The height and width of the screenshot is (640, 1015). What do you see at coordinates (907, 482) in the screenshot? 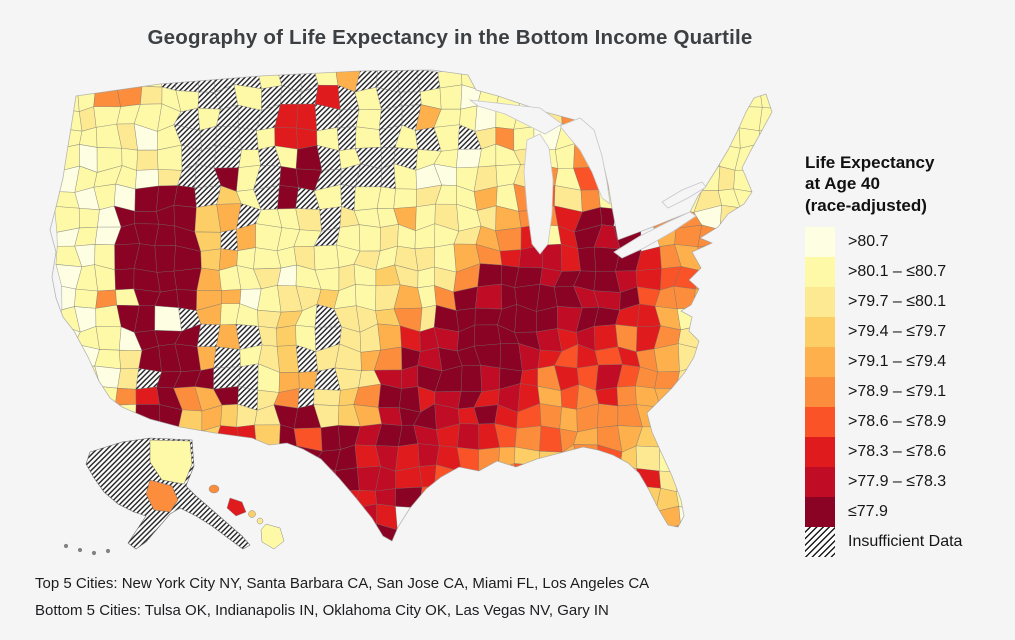
I see `legend-item: >77.9 – ≤78.3` at bounding box center [907, 482].